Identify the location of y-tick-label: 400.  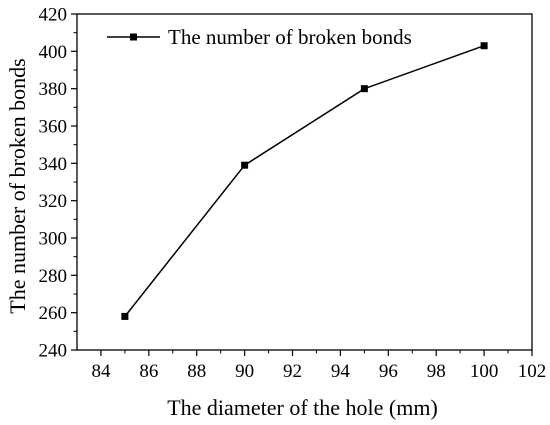
(53, 52).